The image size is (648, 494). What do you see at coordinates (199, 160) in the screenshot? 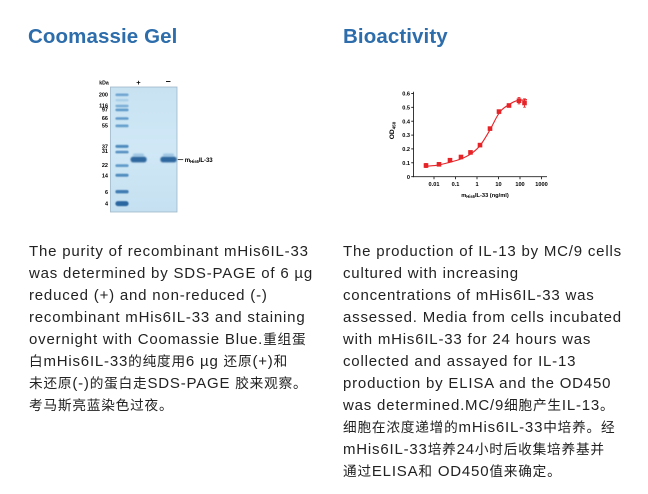
I see `svg-text: mHis6IL-33` at bounding box center [199, 160].